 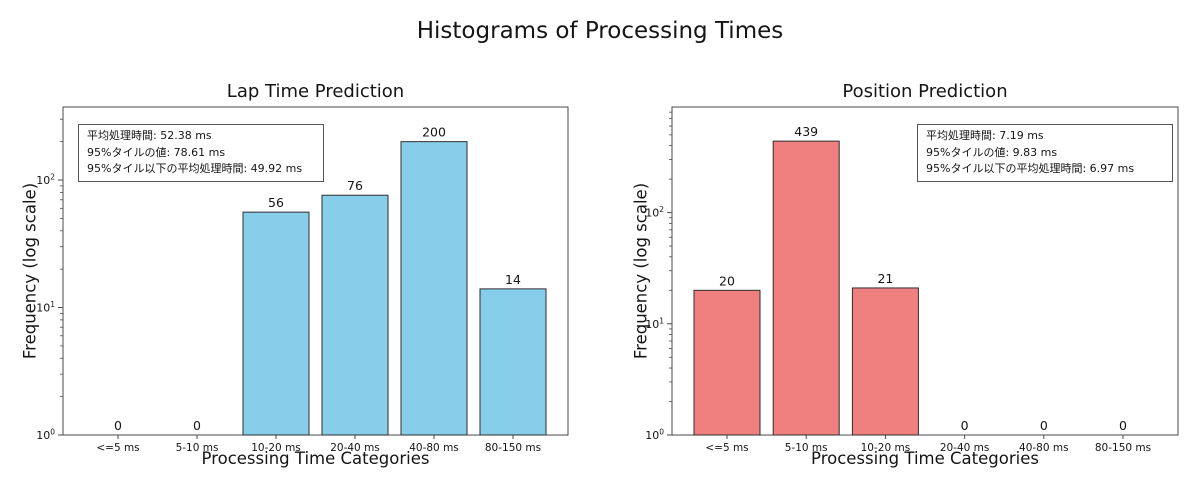 What do you see at coordinates (315, 458) in the screenshot?
I see `x-axis-label-lap-time: Processing Time Categories` at bounding box center [315, 458].